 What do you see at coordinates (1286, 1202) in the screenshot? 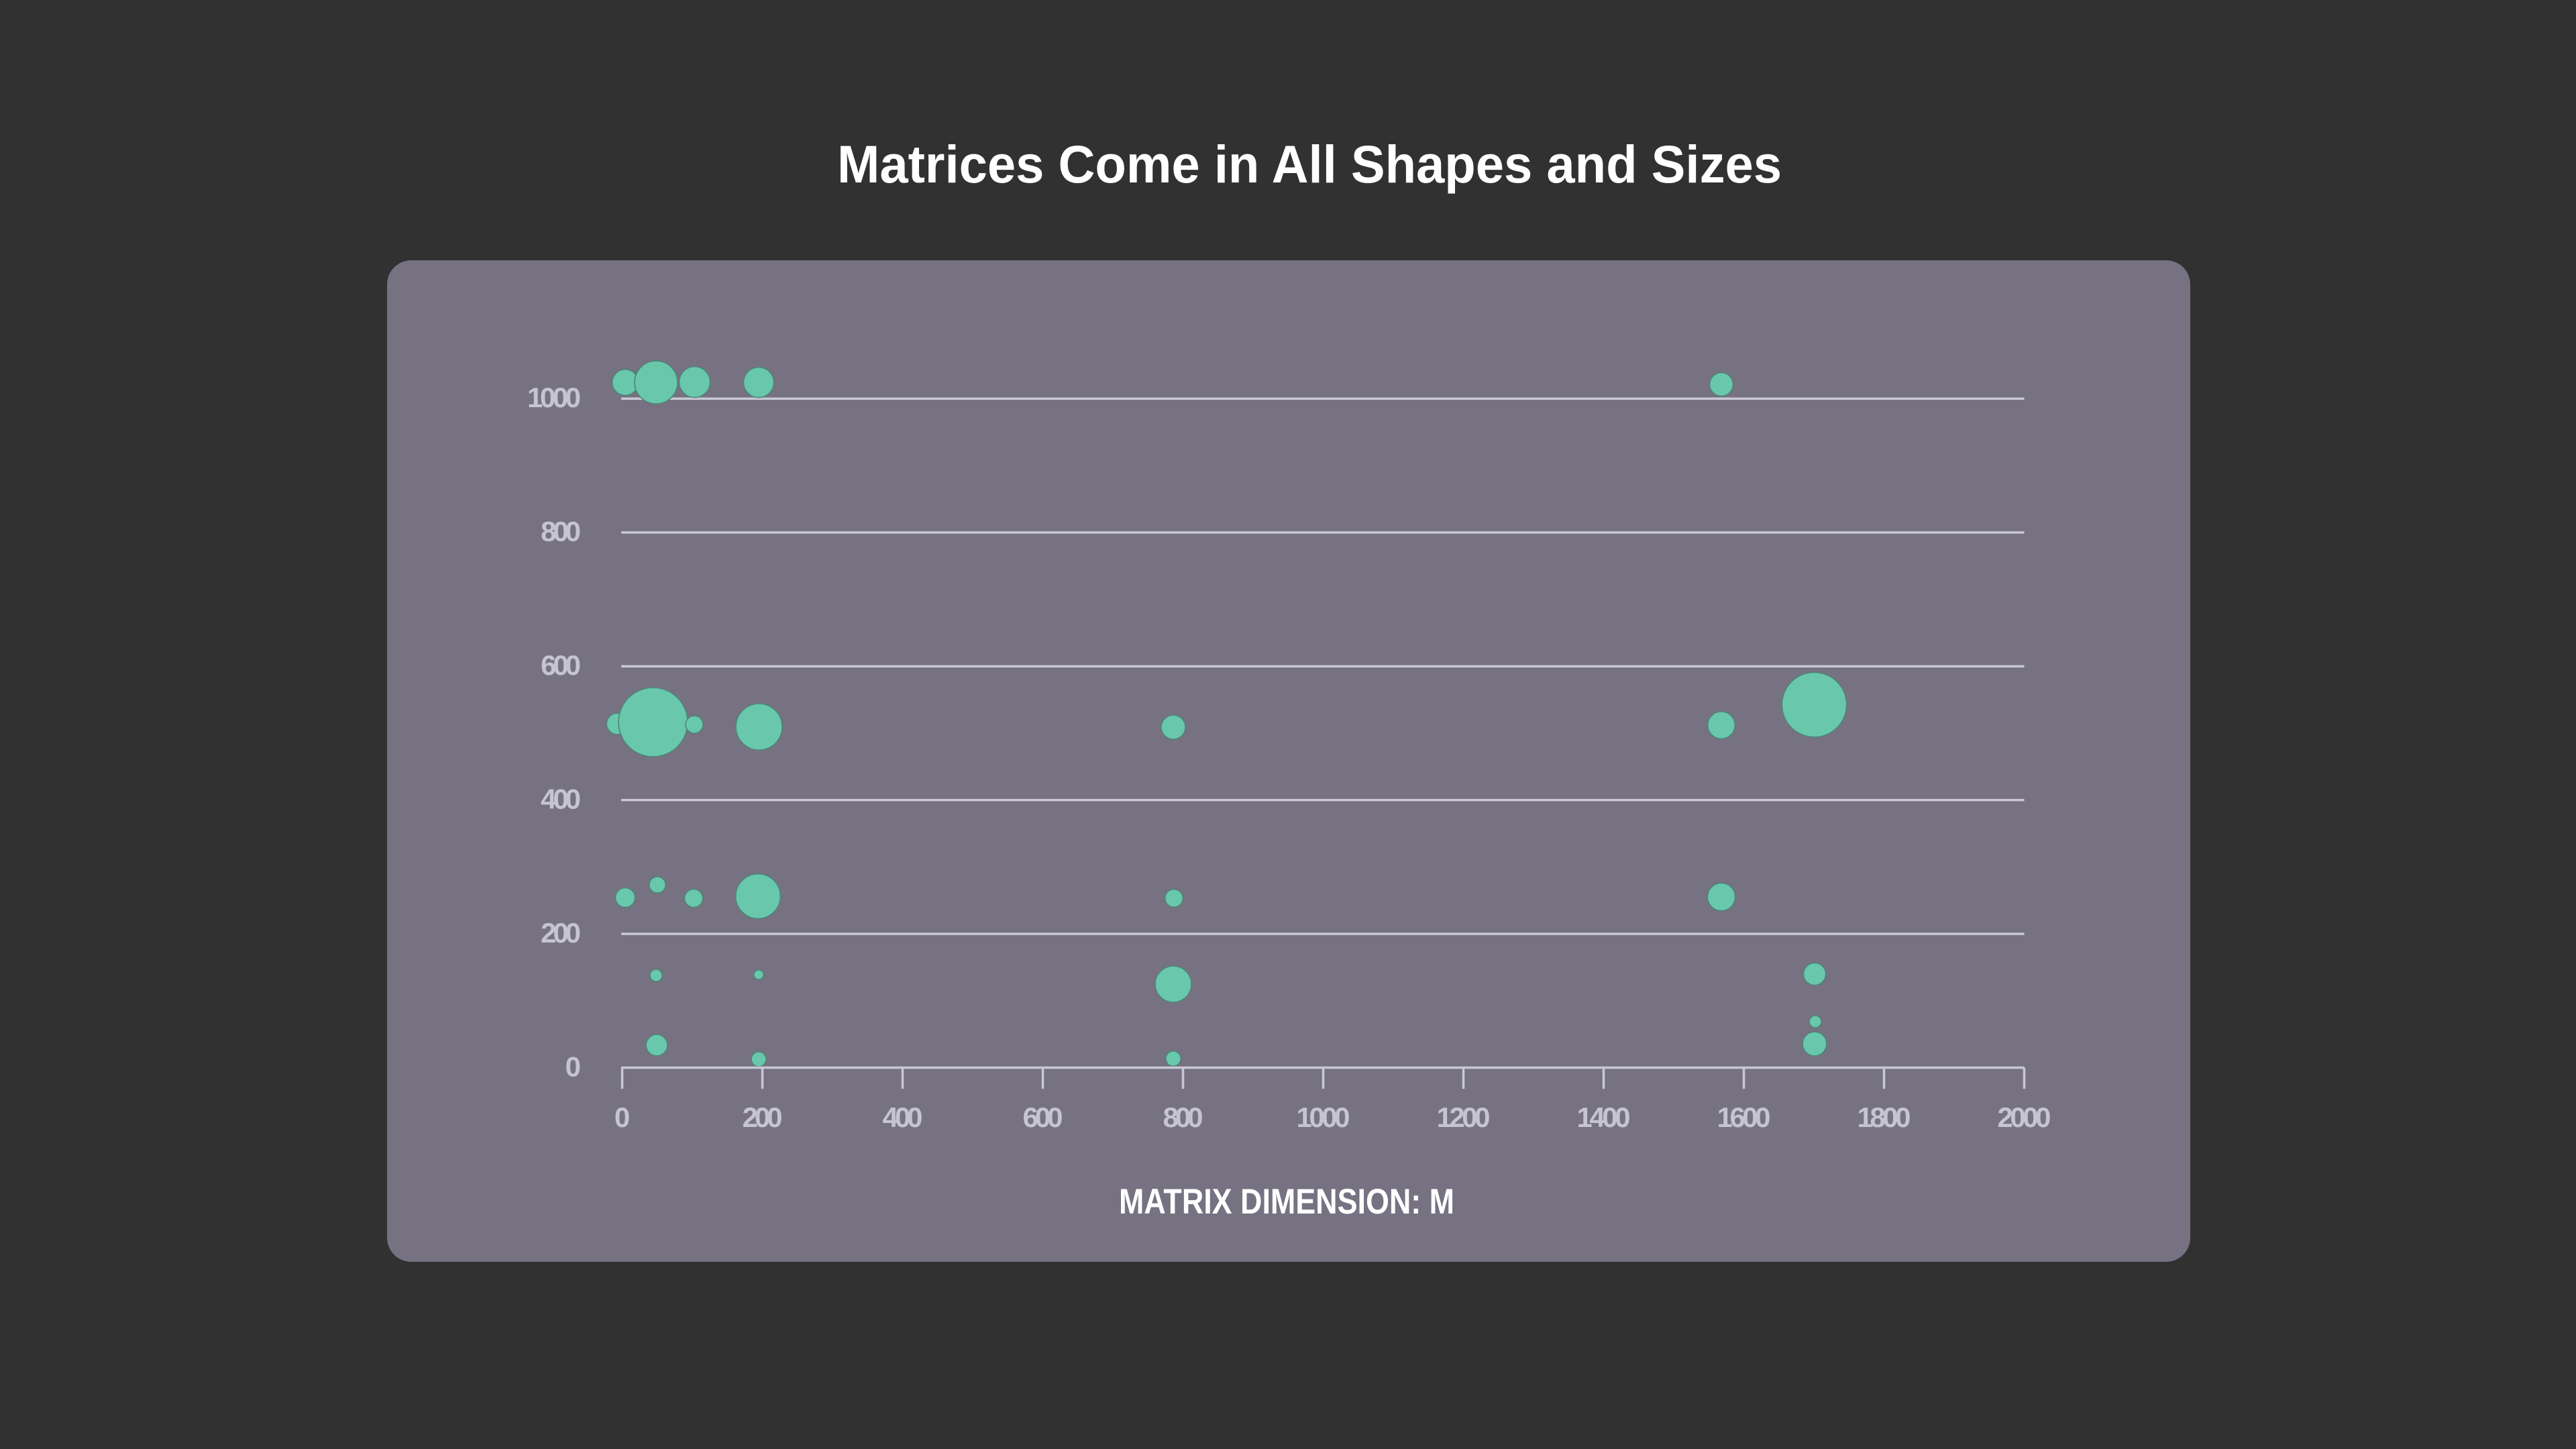
I see `svg-text: MATRIX DIMENSION: M` at bounding box center [1286, 1202].